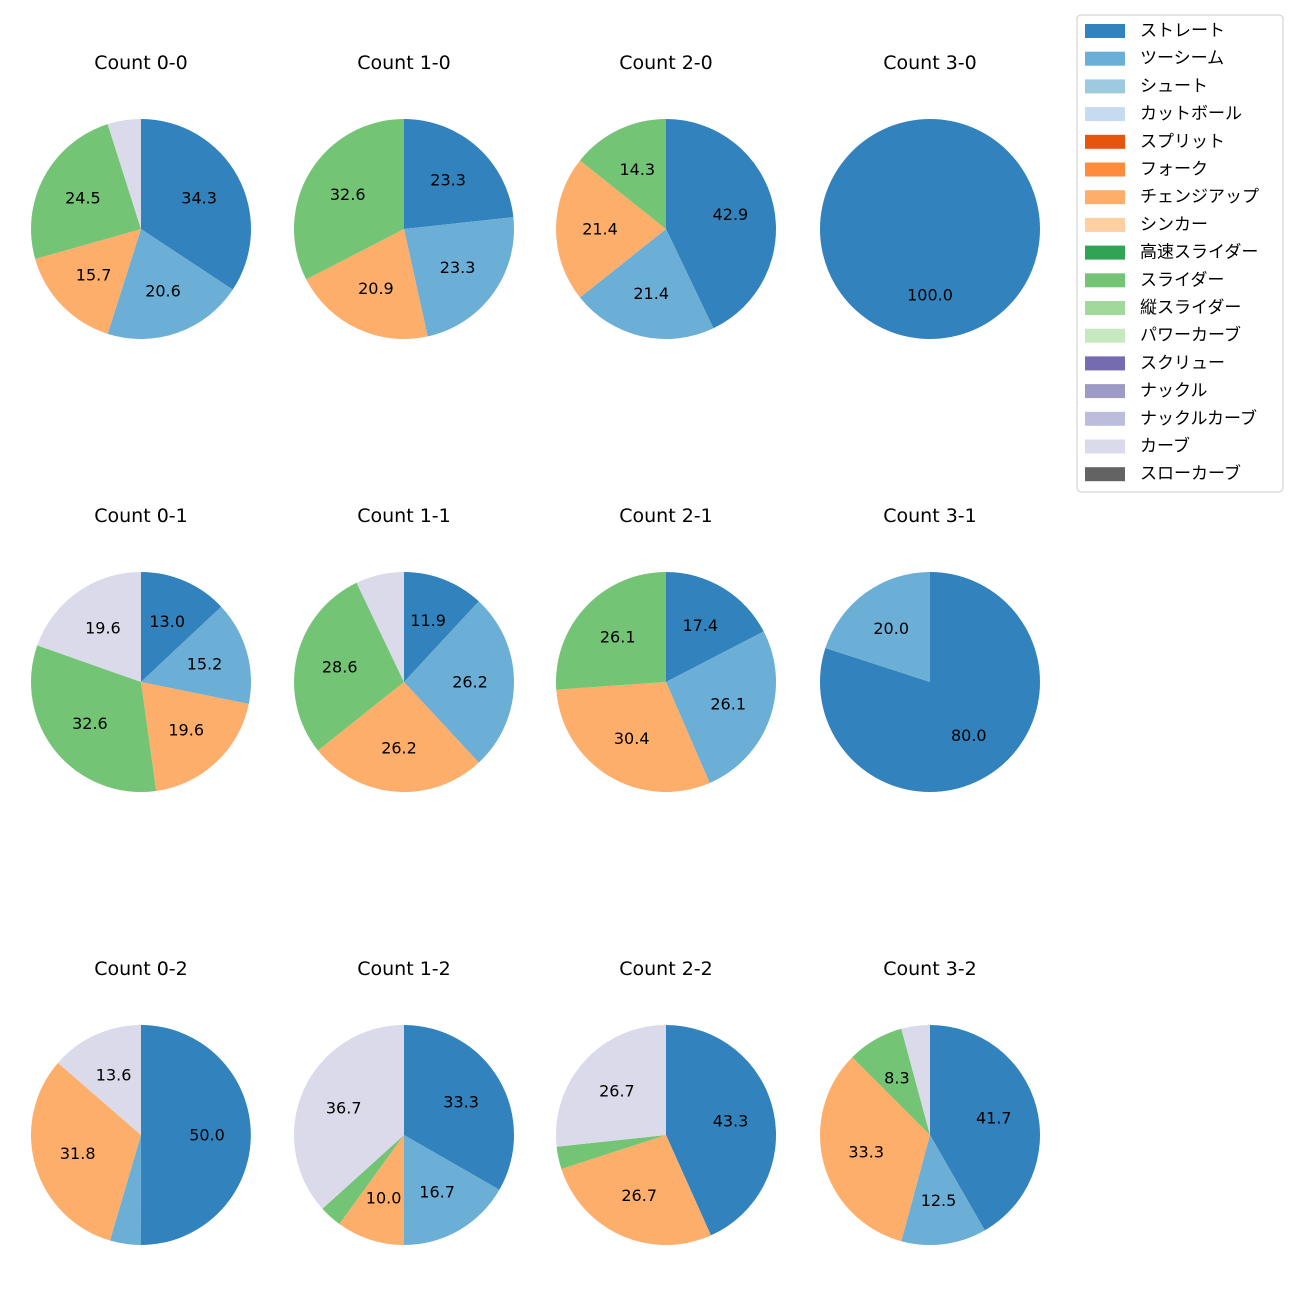 Image resolution: width=1300 pixels, height=1300 pixels. I want to click on pie-count-3-0: Count 3-0 100.0, so click(930, 195).